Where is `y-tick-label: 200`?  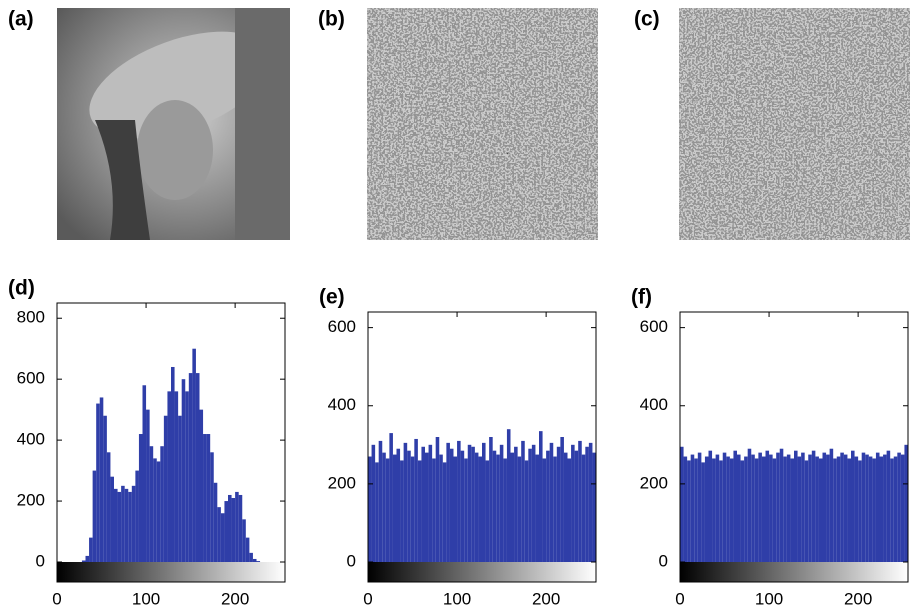
y-tick-label: 200 is located at coordinates (31, 500).